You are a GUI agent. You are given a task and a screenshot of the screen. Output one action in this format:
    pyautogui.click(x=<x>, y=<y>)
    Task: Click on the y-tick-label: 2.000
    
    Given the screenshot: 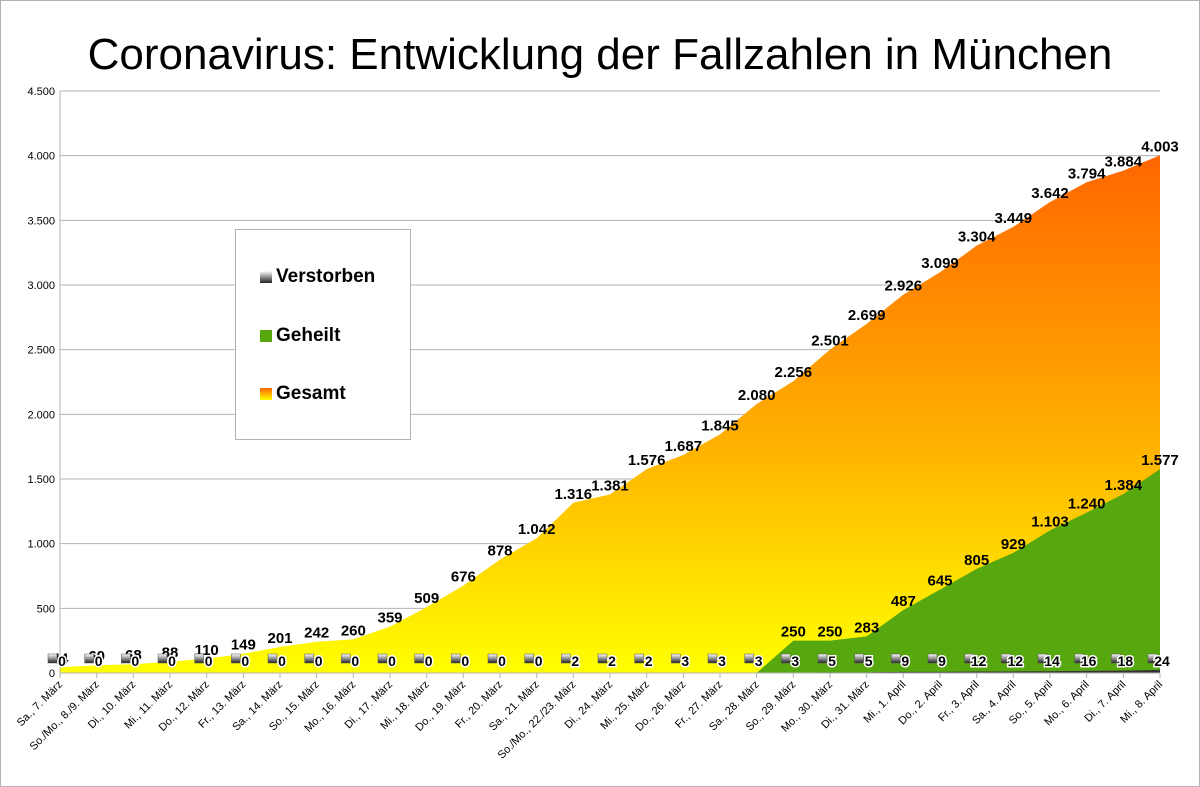 What is the action you would take?
    pyautogui.click(x=41, y=415)
    